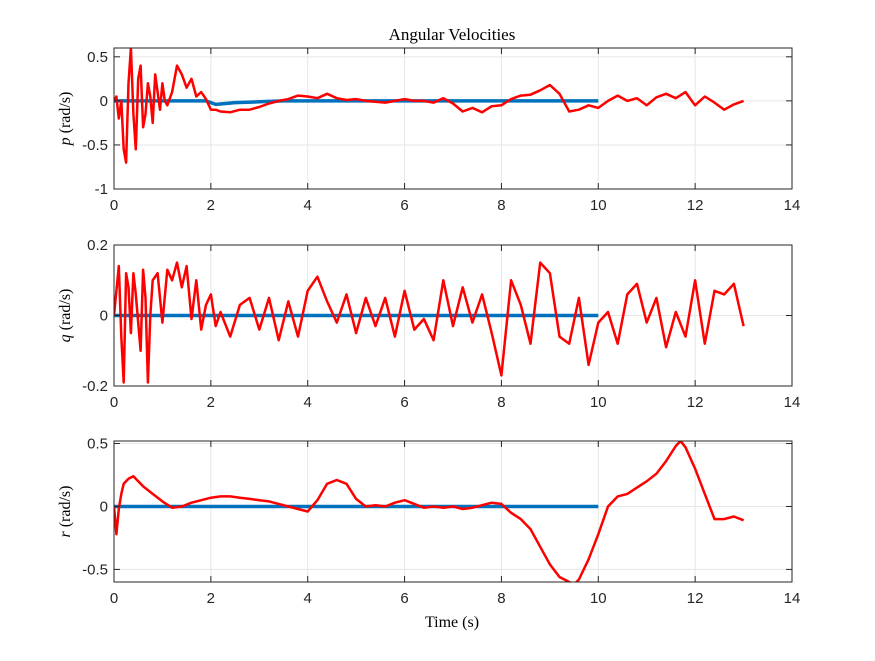 The height and width of the screenshot is (661, 875). What do you see at coordinates (65, 141) in the screenshot?
I see `y-axis-symbol-p: p` at bounding box center [65, 141].